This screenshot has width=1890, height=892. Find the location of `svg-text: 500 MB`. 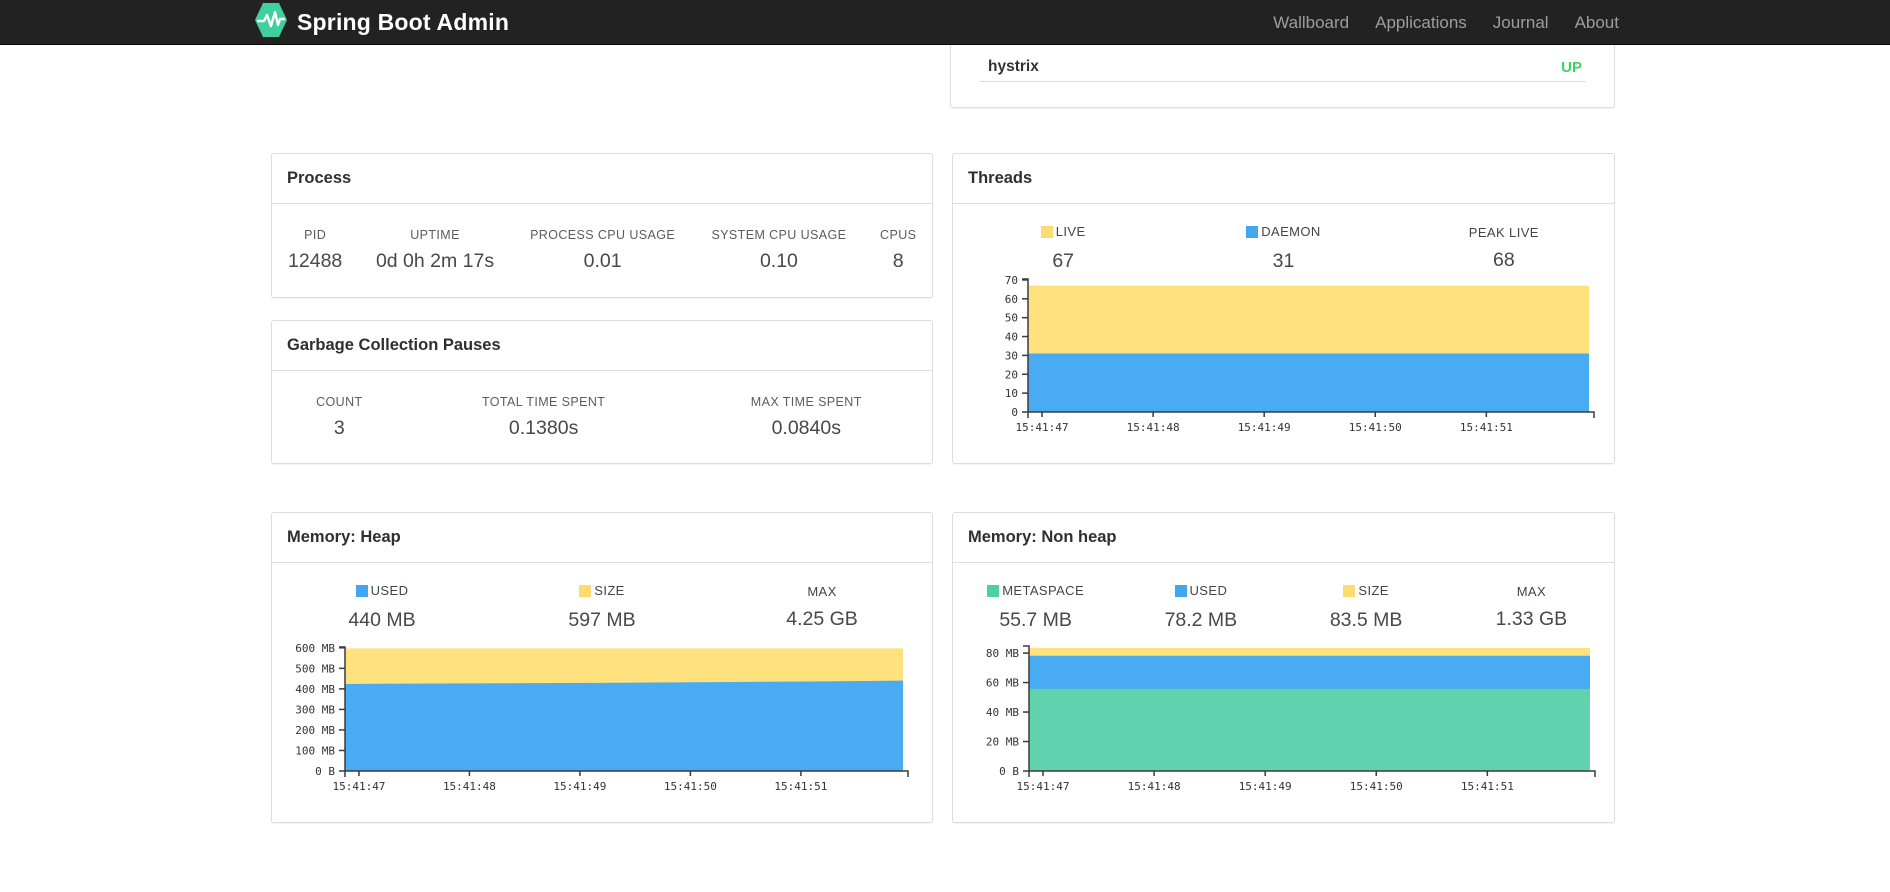

svg-text: 500 MB is located at coordinates (315, 668).